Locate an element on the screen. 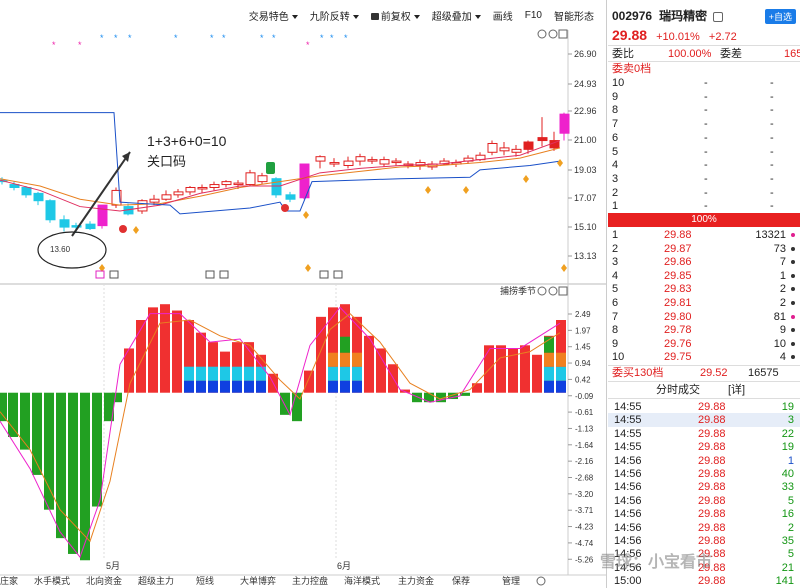 This screenshot has width=800, height=588. tick-row: 14:56 29.88 35 is located at coordinates (704, 541).